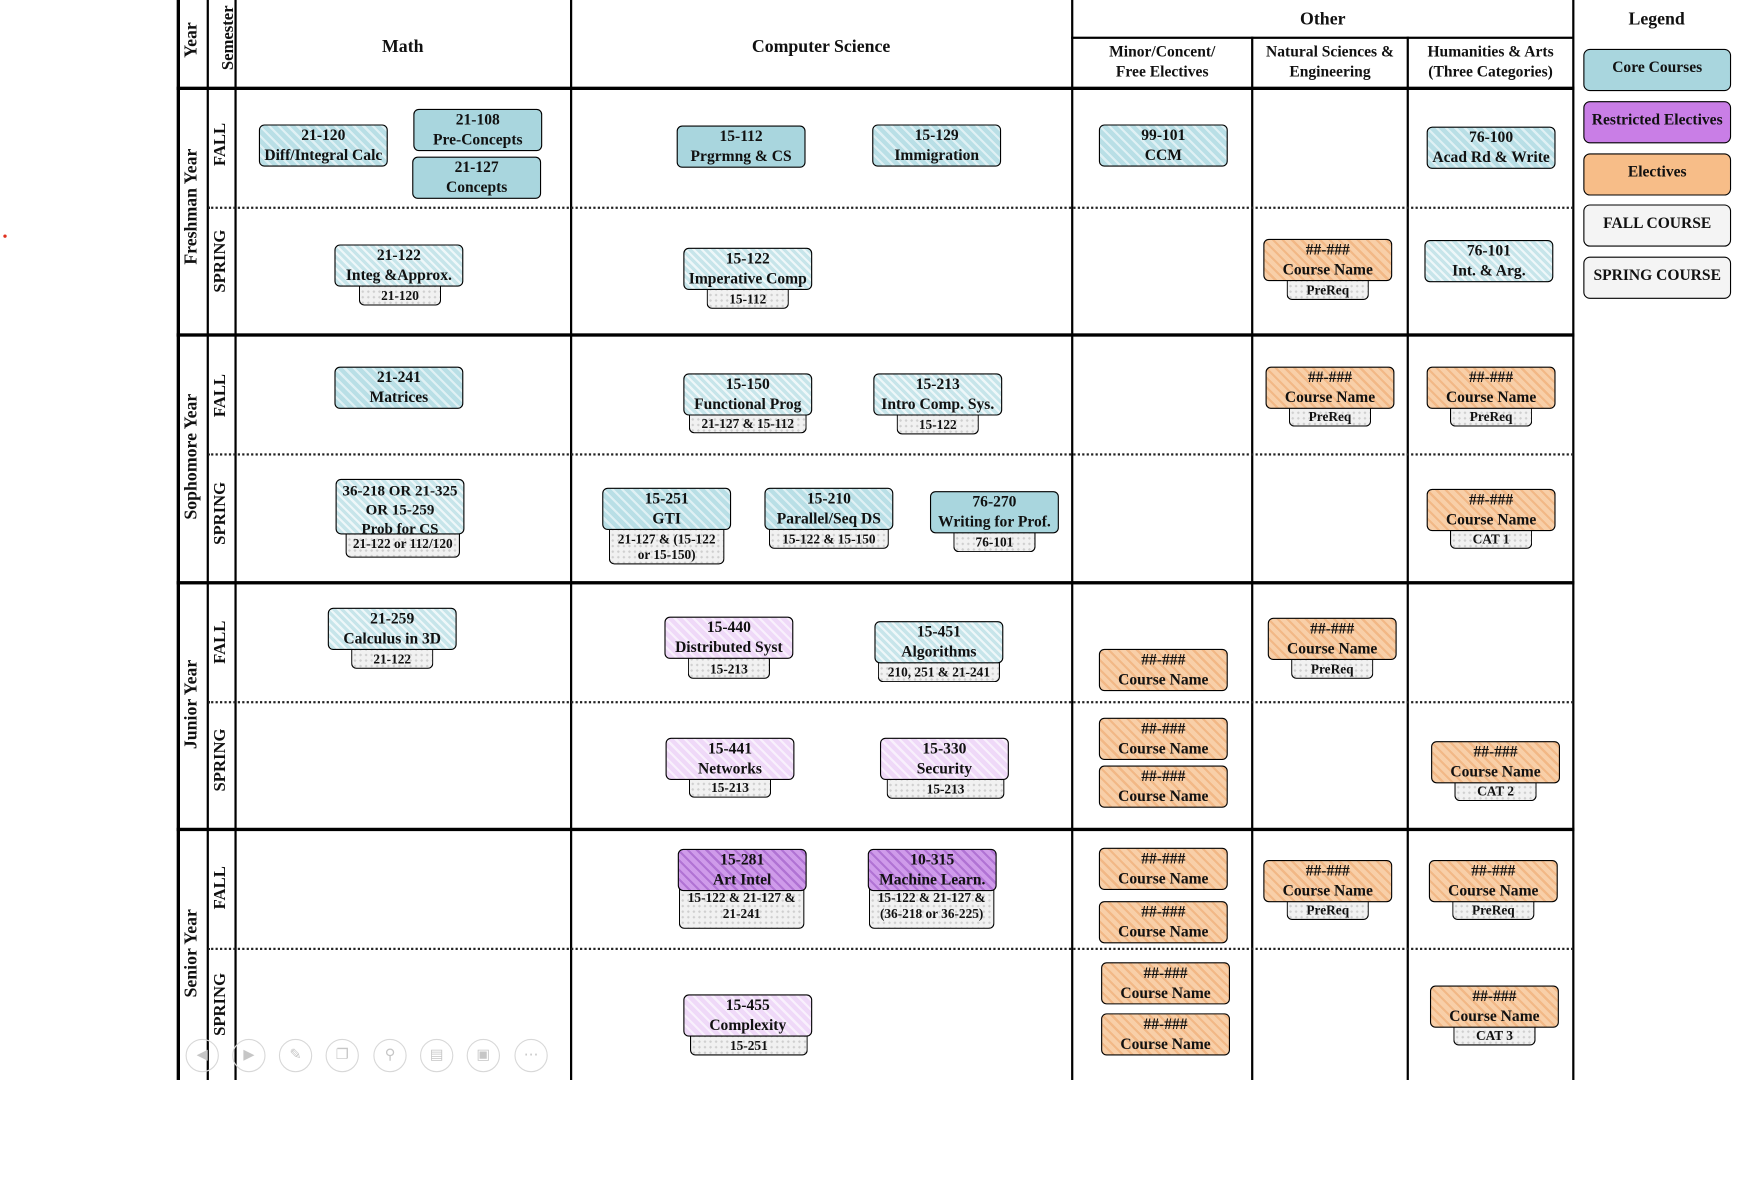 The width and height of the screenshot is (1743, 1200). Describe the element at coordinates (323, 145) in the screenshot. I see `course-box: 21-120 Diff/Integral Calc` at that location.